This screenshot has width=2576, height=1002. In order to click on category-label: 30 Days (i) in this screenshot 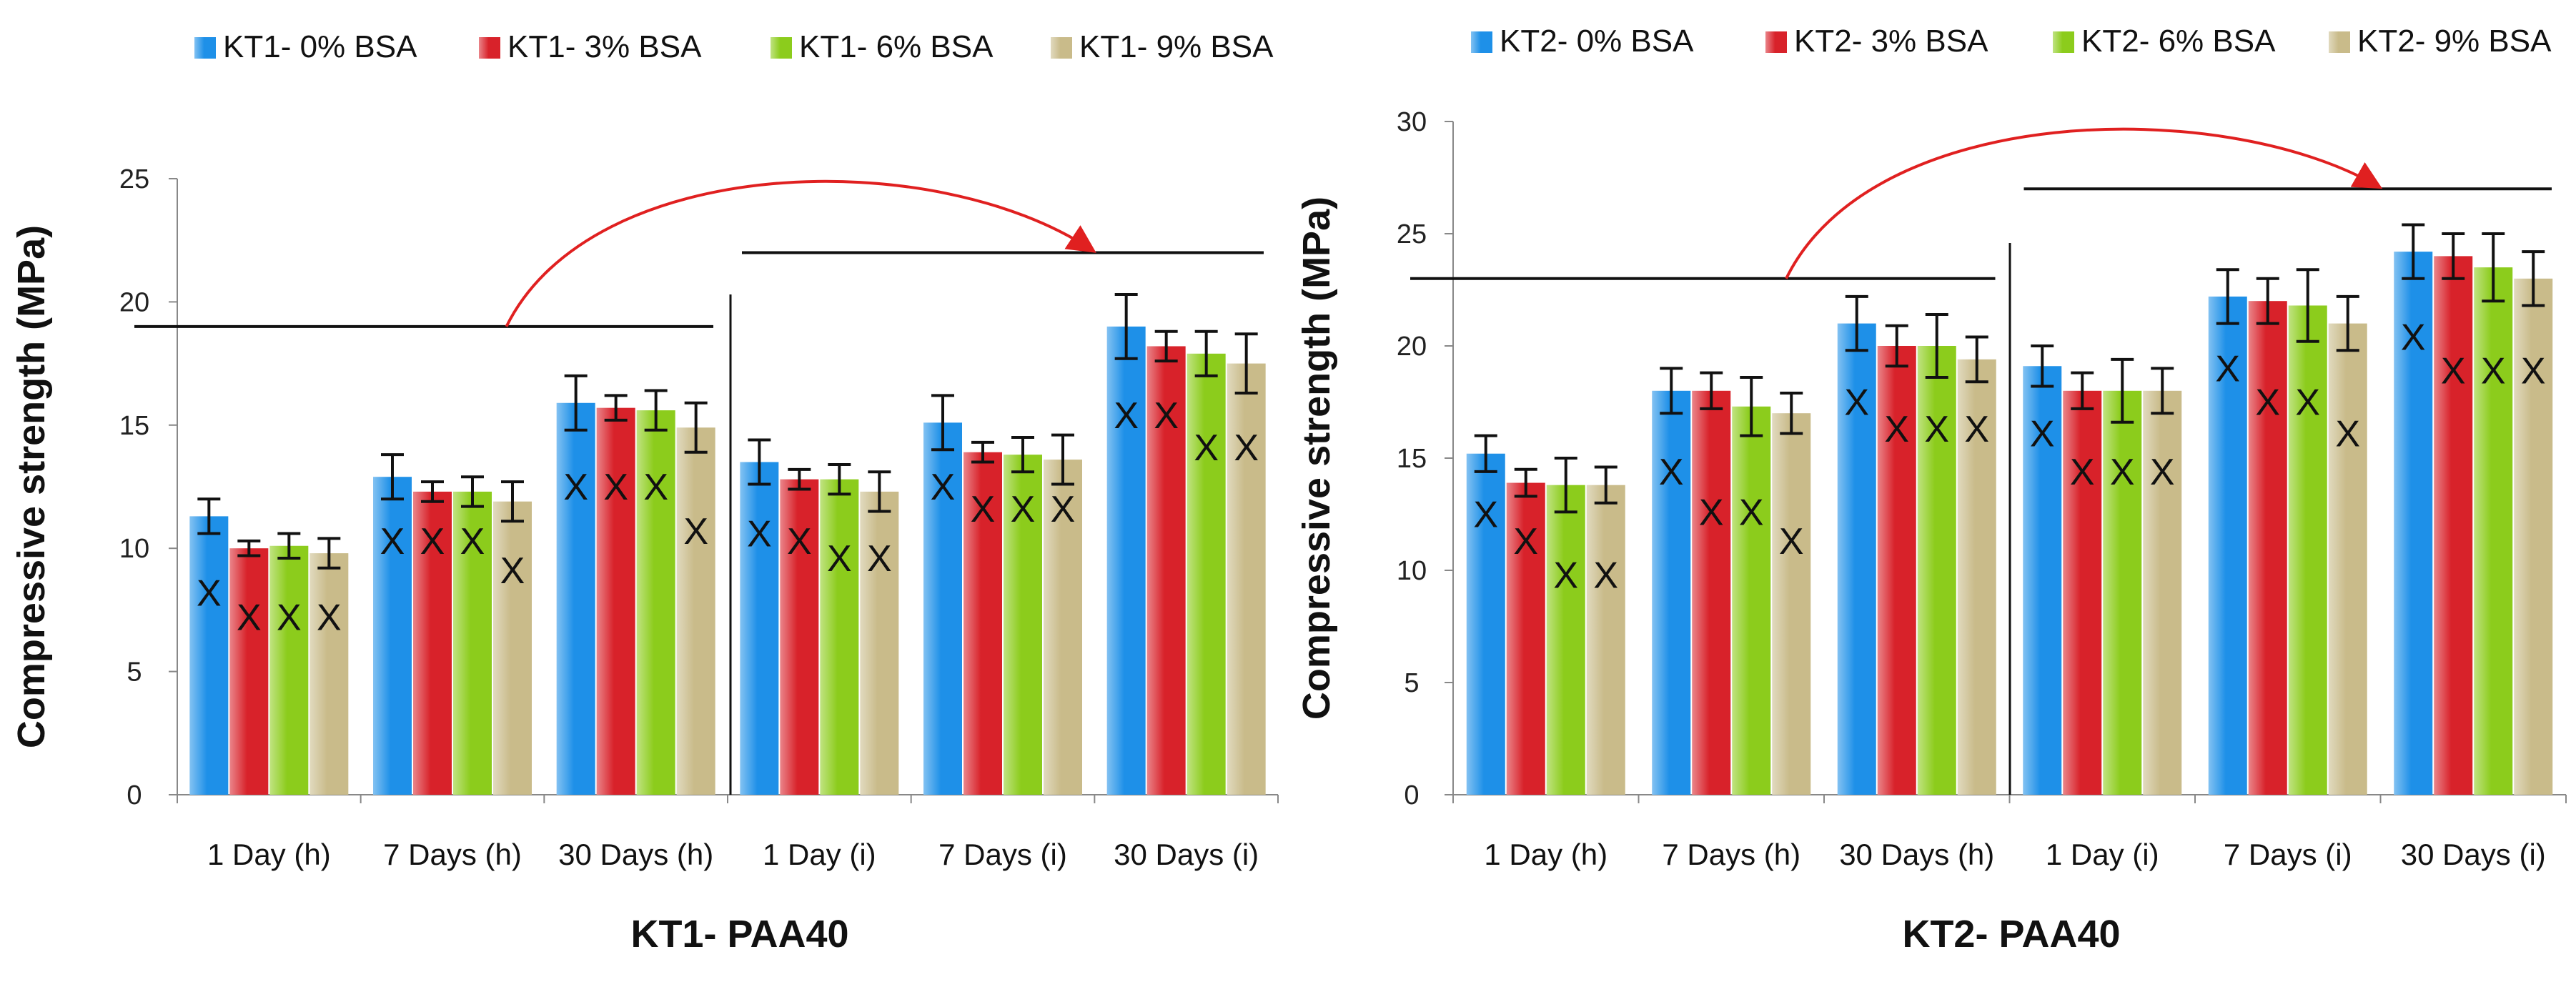, I will do `click(1187, 854)`.